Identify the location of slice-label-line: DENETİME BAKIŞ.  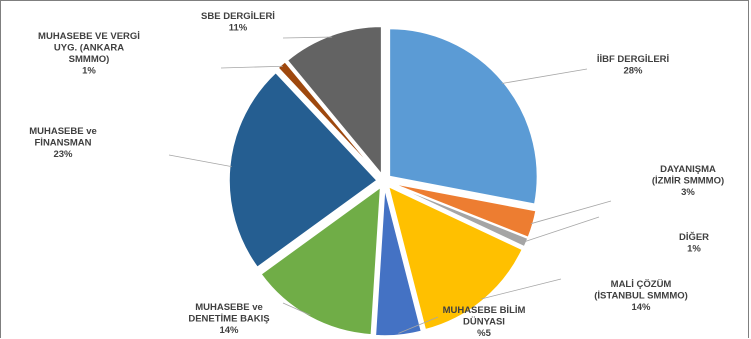
(228, 319).